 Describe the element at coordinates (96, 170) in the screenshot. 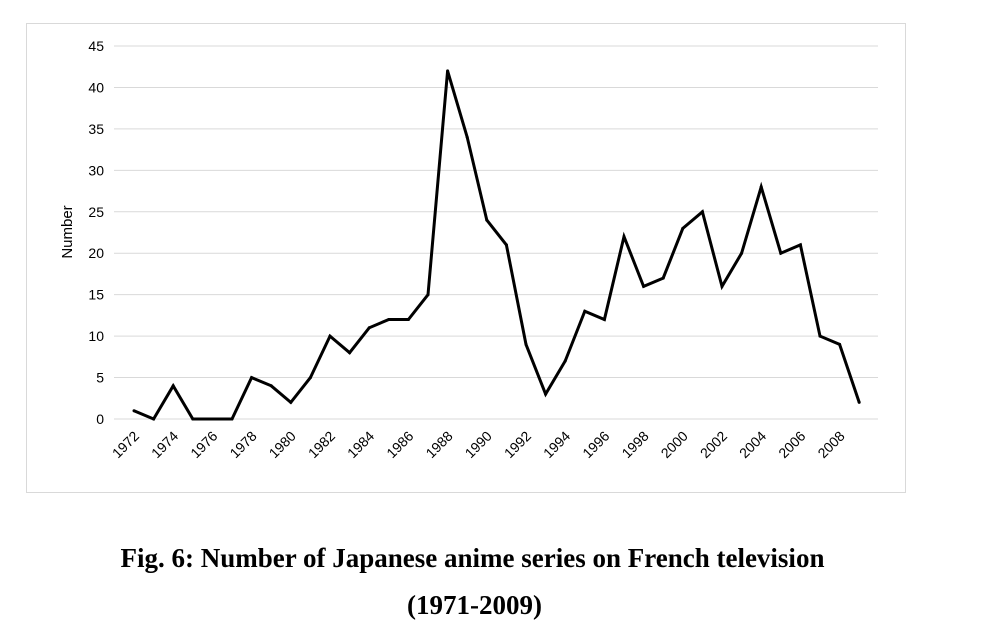

I see `y-tick-label: 30` at that location.